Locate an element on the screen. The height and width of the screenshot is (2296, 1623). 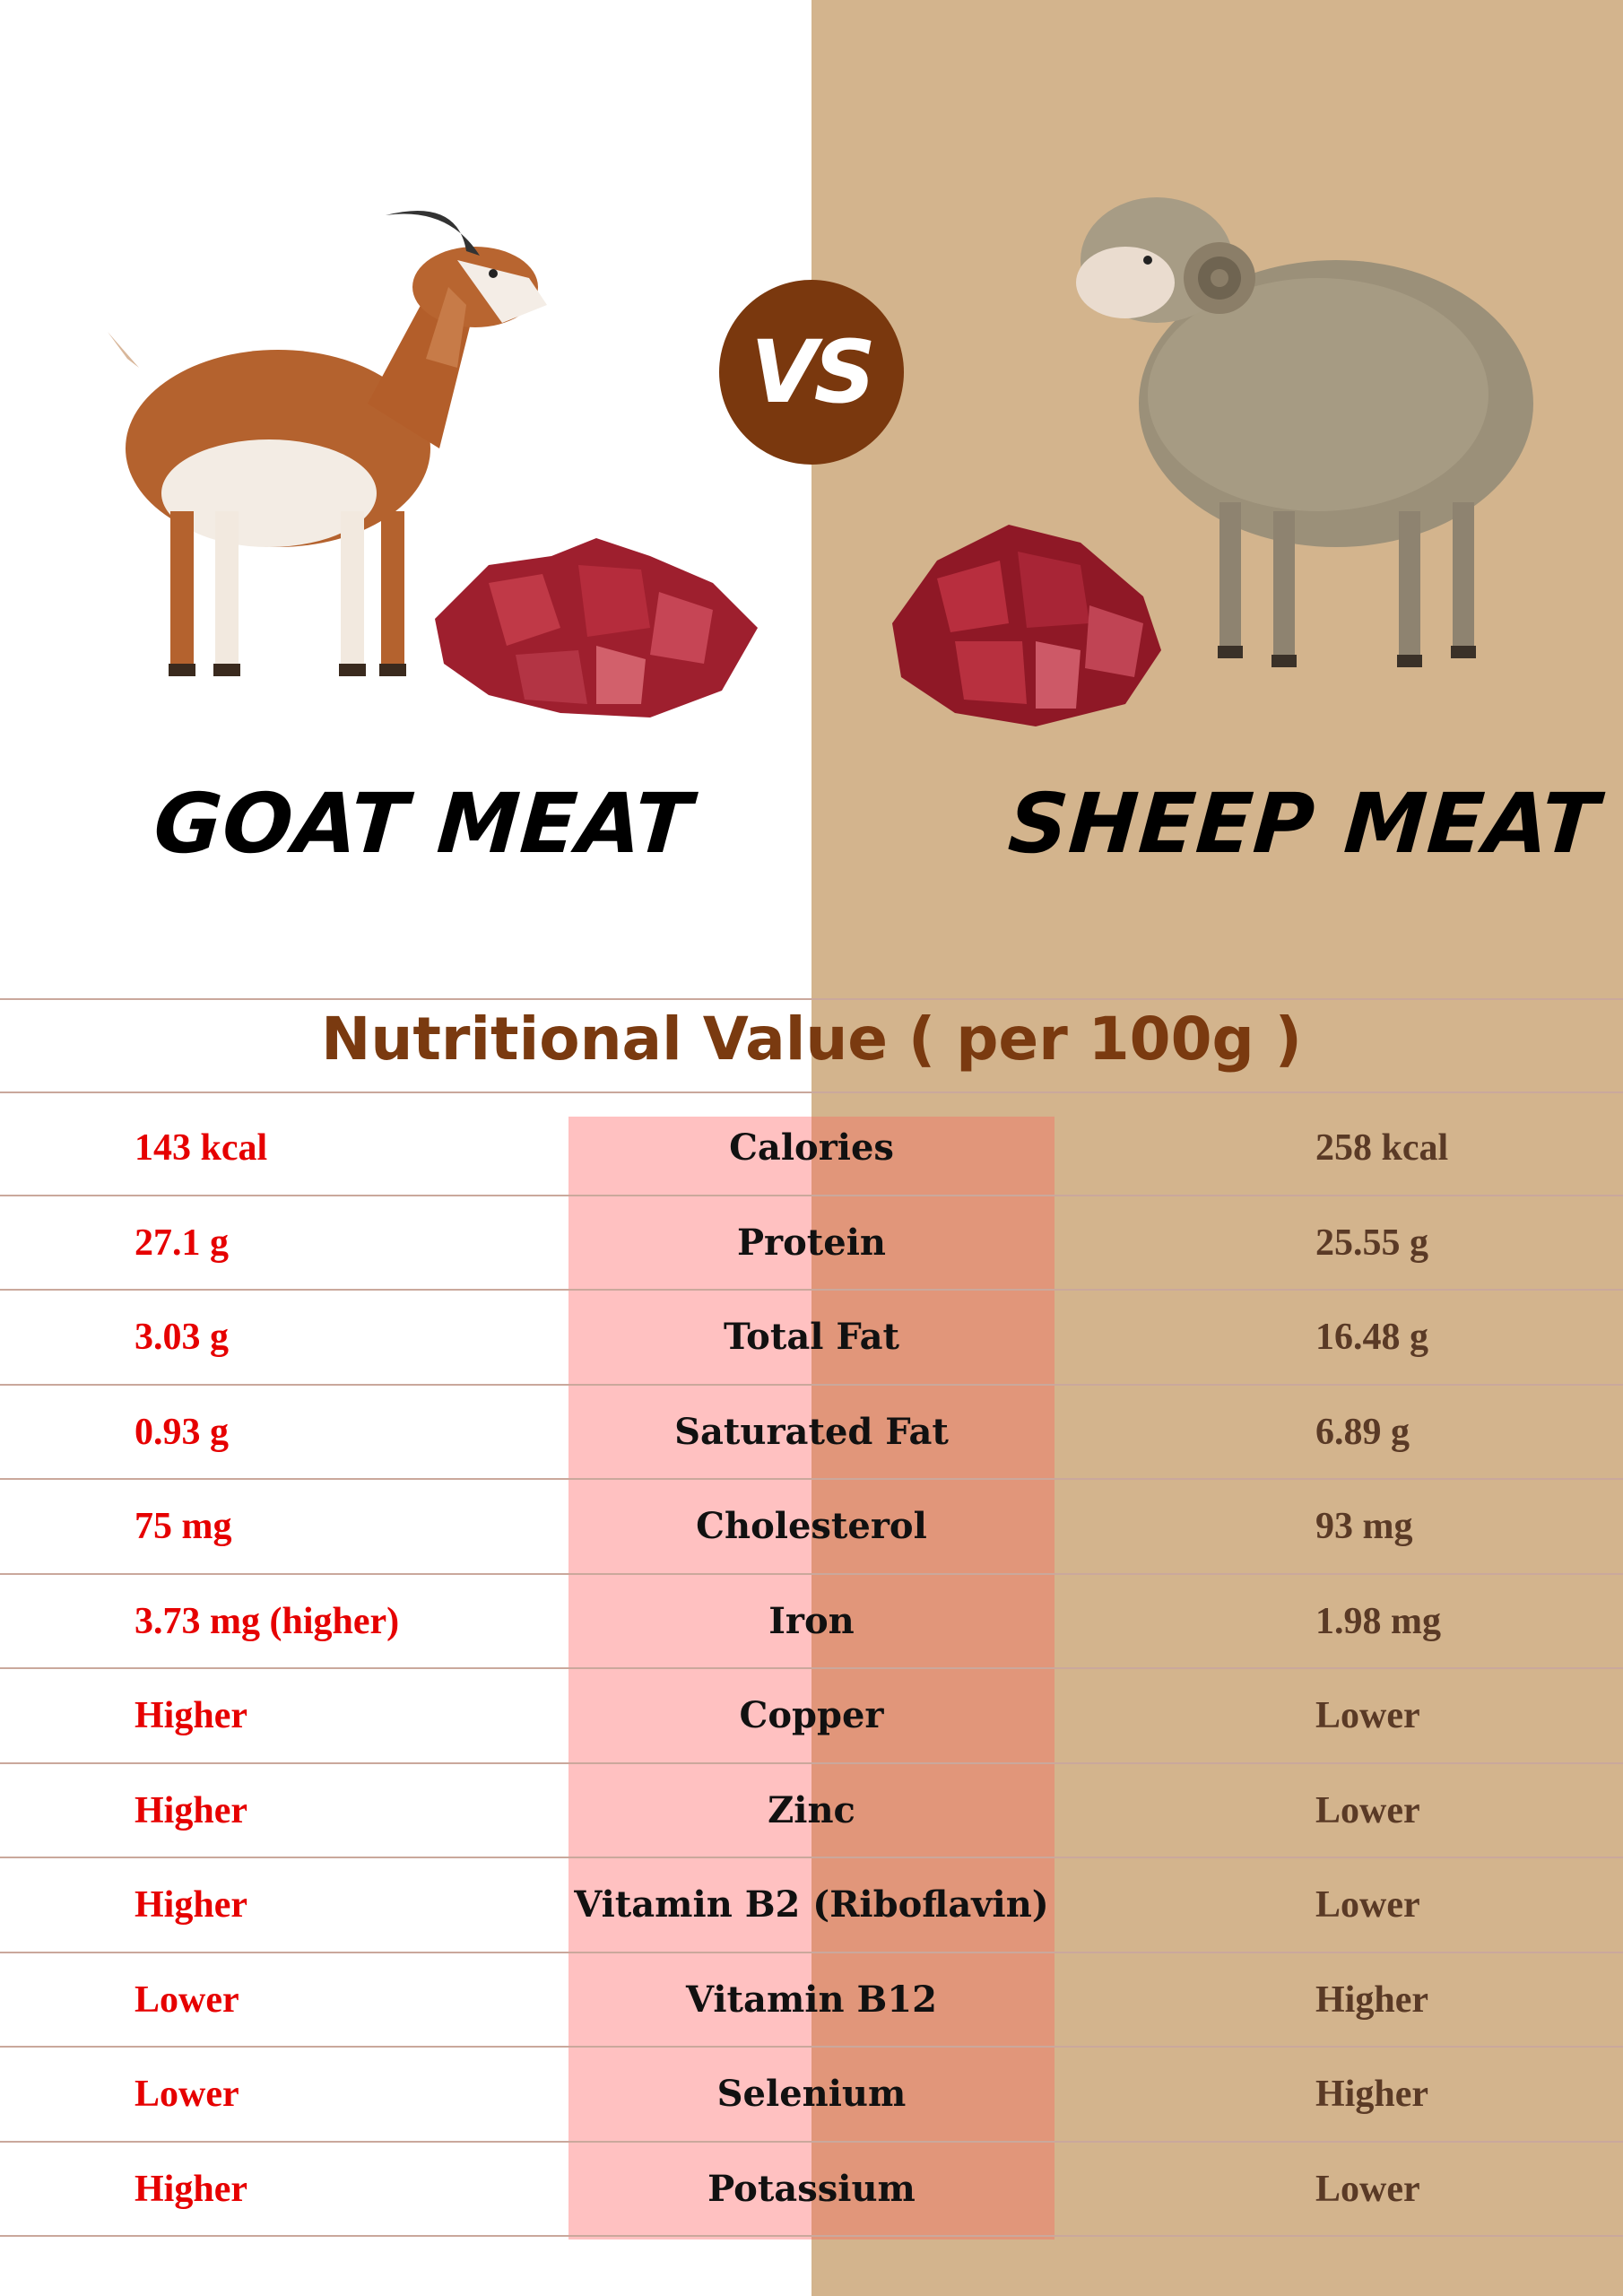
table-row: Lower Selenium Higher is located at coordinates (811, 2094).